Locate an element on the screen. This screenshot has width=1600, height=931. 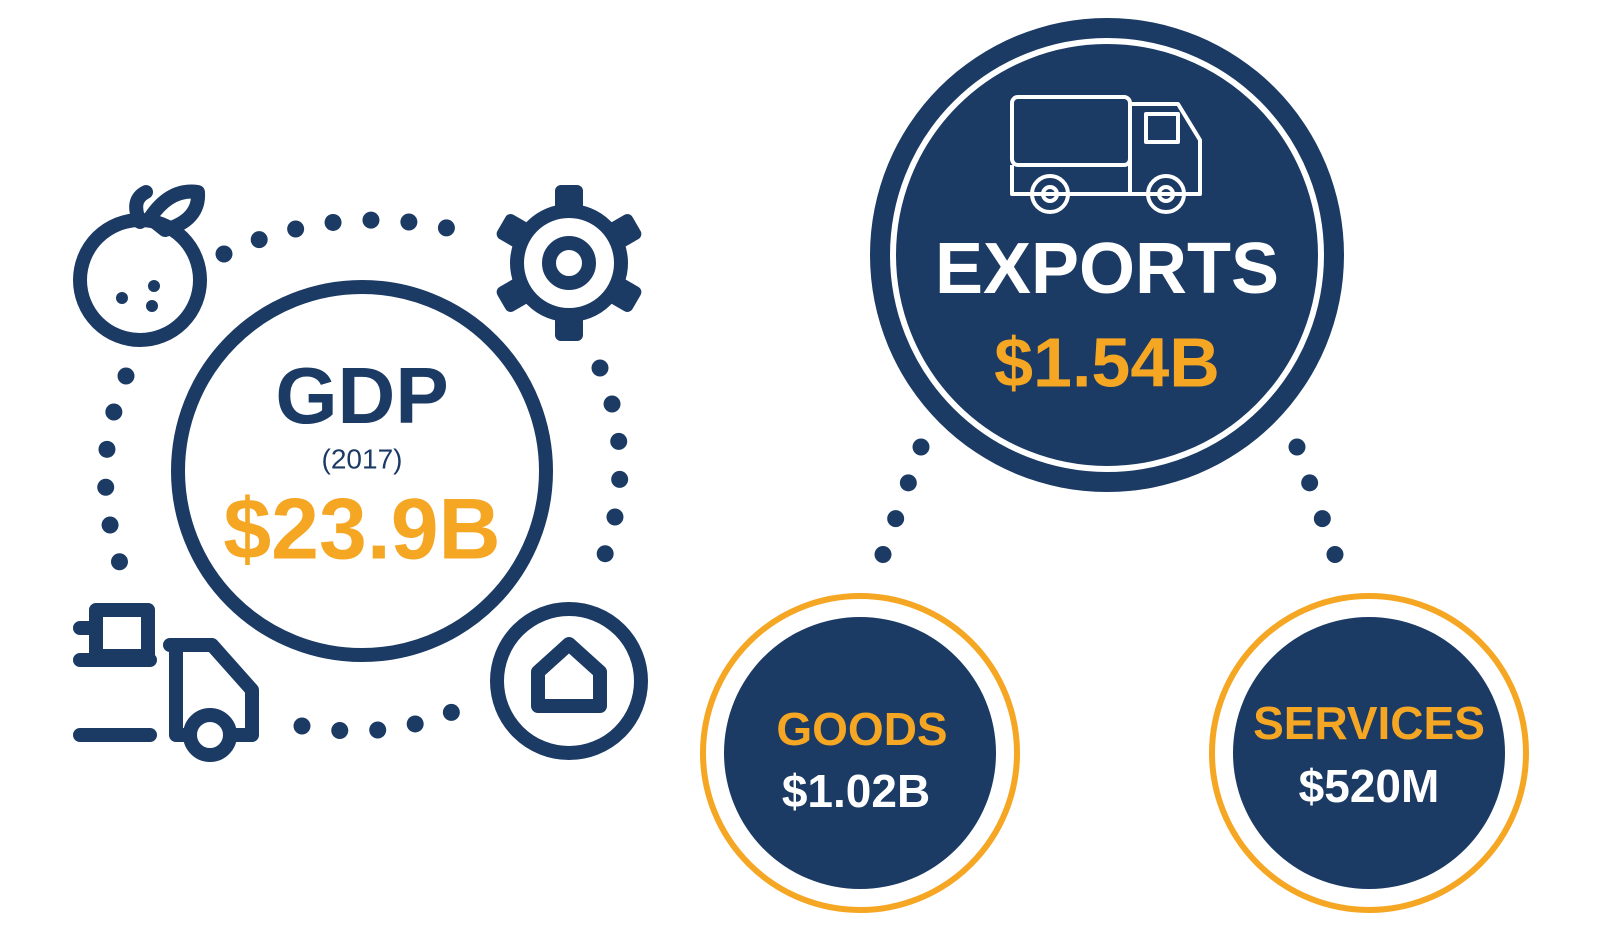
goods-group: GOODS $1.02B is located at coordinates (860, 753).